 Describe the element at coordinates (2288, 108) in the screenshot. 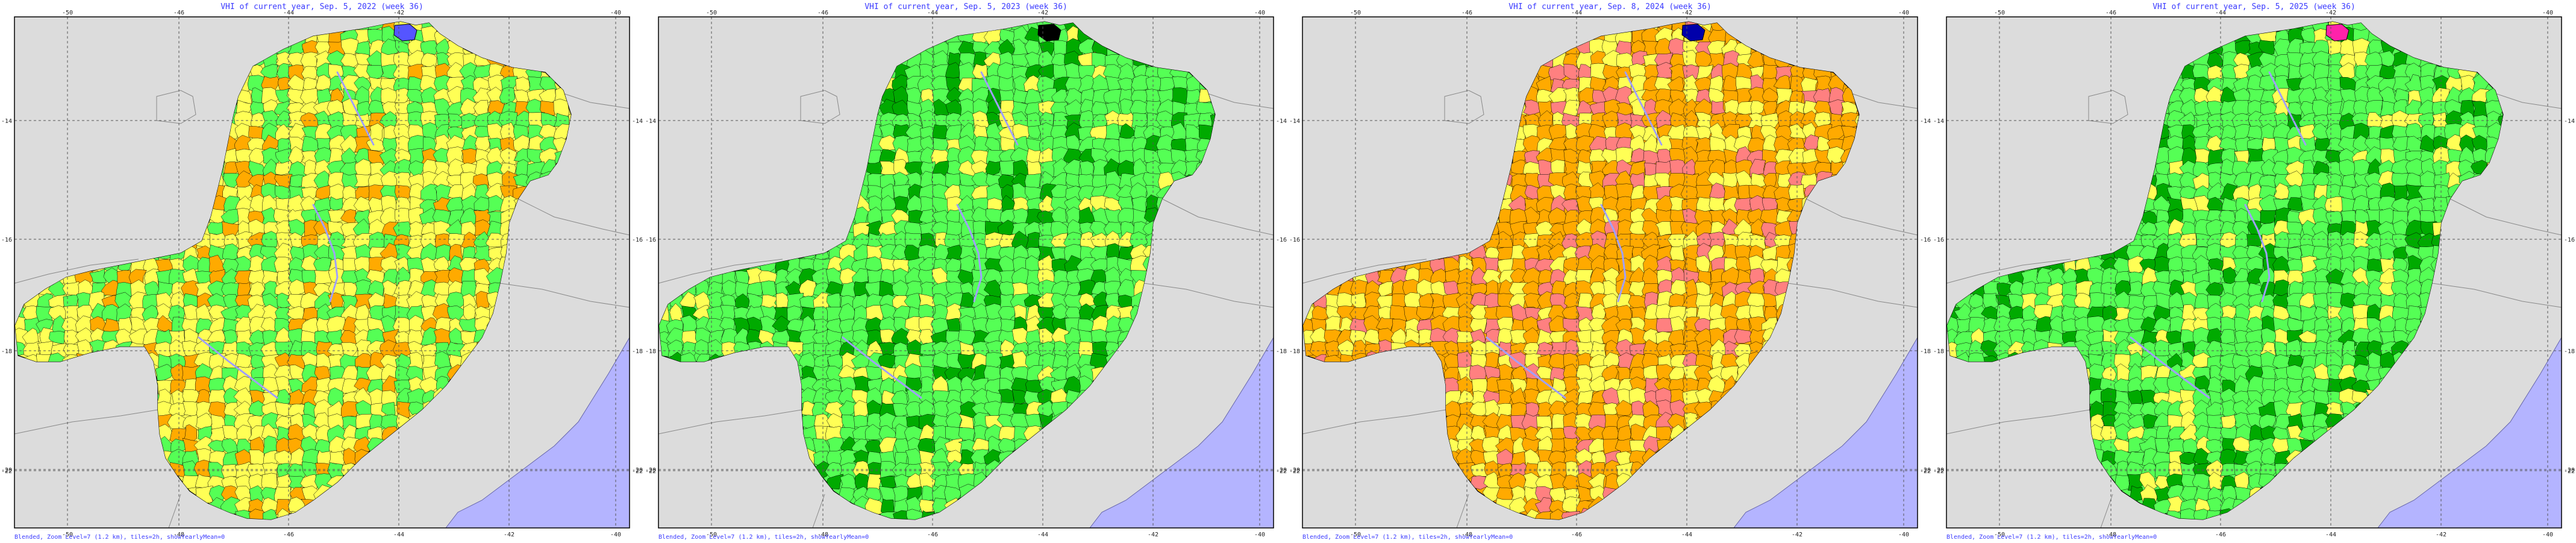

I see `river` at that location.